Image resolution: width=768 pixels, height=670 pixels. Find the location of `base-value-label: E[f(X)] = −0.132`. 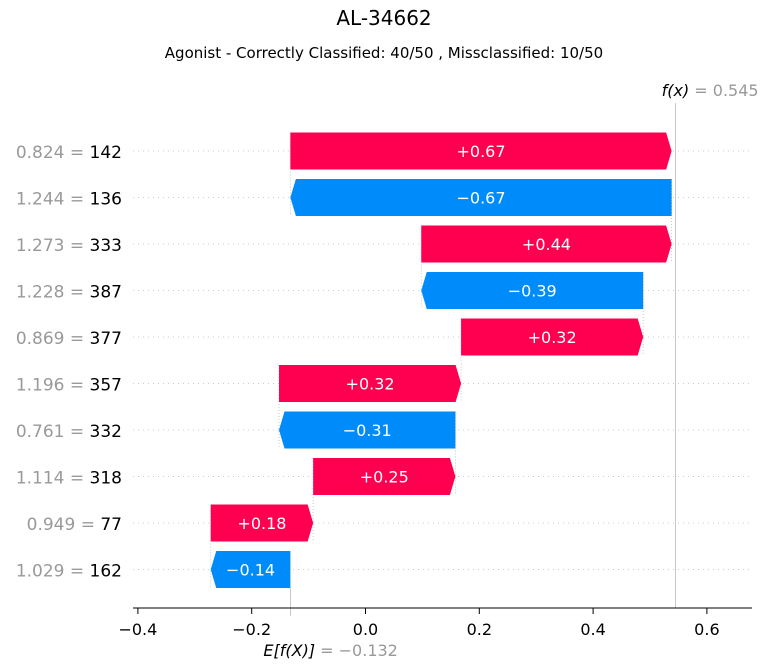

base-value-label: E[f(X)] = −0.132 is located at coordinates (330, 650).